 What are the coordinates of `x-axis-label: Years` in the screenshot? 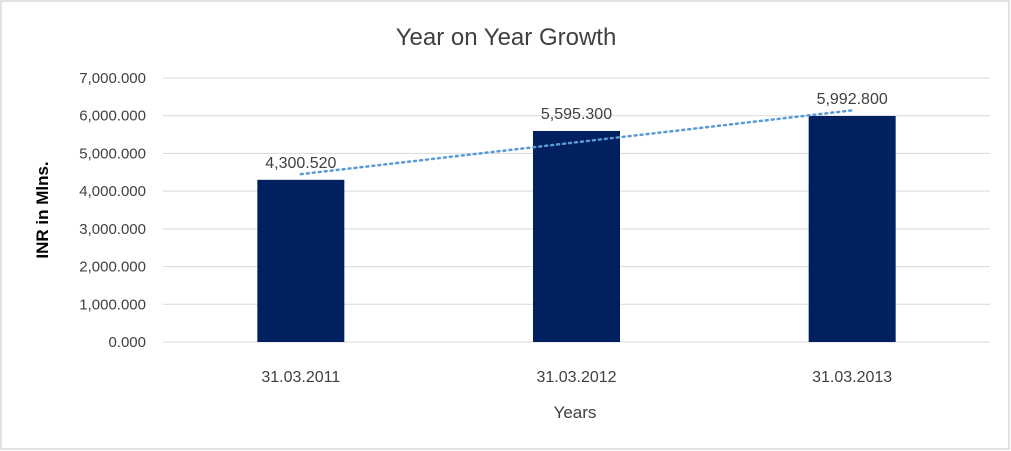 It's located at (575, 412).